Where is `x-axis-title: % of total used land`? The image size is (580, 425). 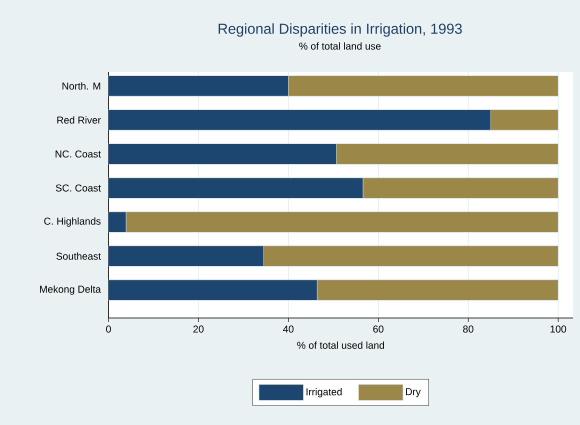 x-axis-title: % of total used land is located at coordinates (340, 345).